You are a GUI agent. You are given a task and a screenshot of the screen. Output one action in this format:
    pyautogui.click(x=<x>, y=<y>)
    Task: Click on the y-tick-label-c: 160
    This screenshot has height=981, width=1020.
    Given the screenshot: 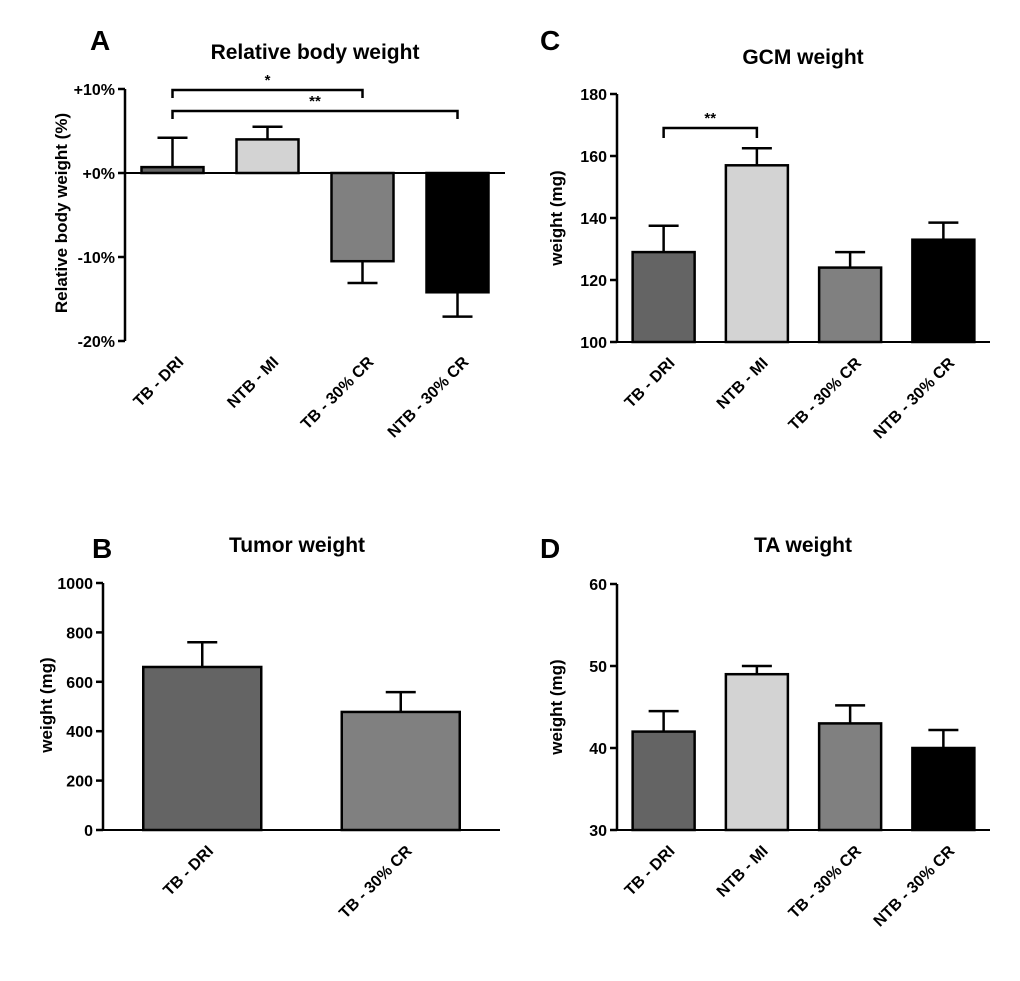 What is the action you would take?
    pyautogui.click(x=593, y=157)
    